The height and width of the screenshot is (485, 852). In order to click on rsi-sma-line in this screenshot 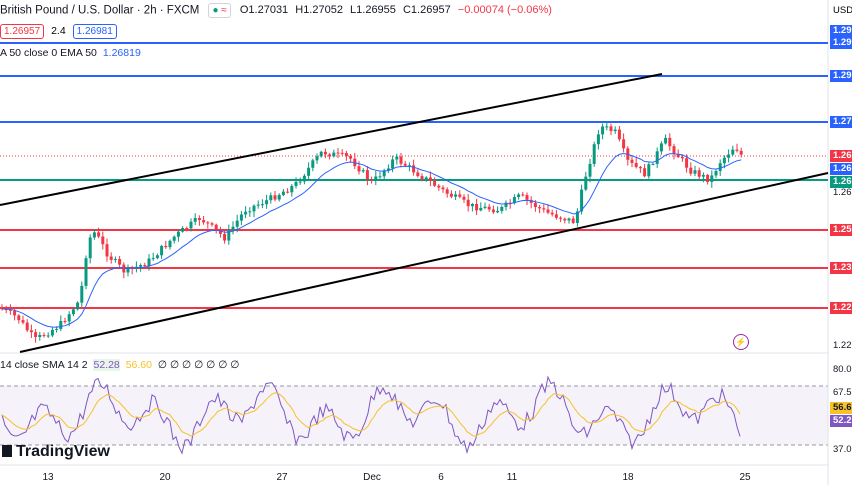, I will do `click(371, 414)`.